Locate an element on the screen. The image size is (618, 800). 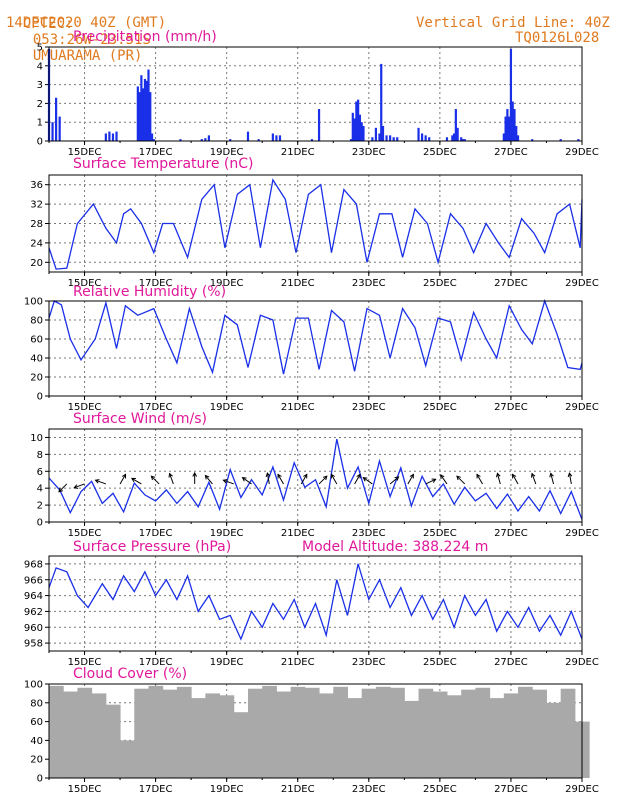
y-tick-label: 20 is located at coordinates (36, 263).